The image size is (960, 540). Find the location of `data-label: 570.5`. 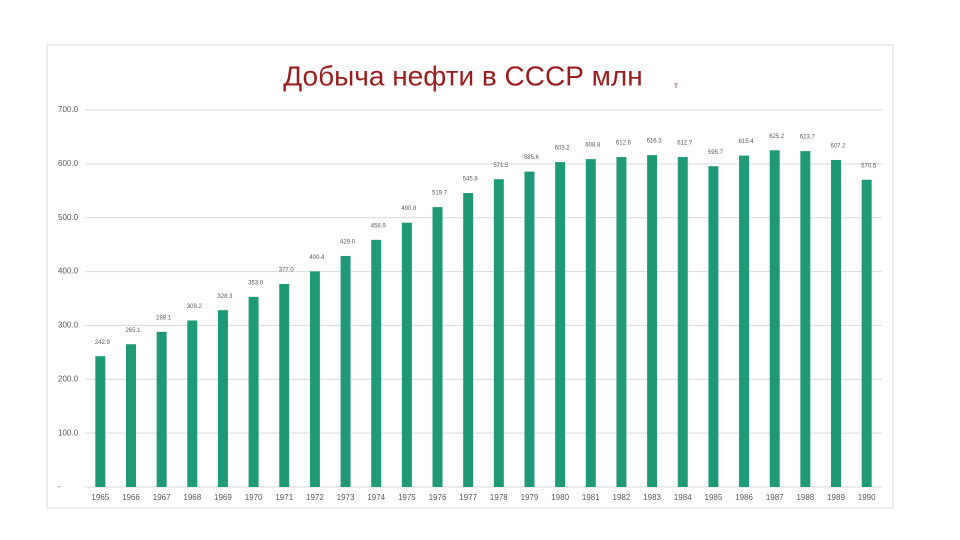

data-label: 570.5 is located at coordinates (869, 166).